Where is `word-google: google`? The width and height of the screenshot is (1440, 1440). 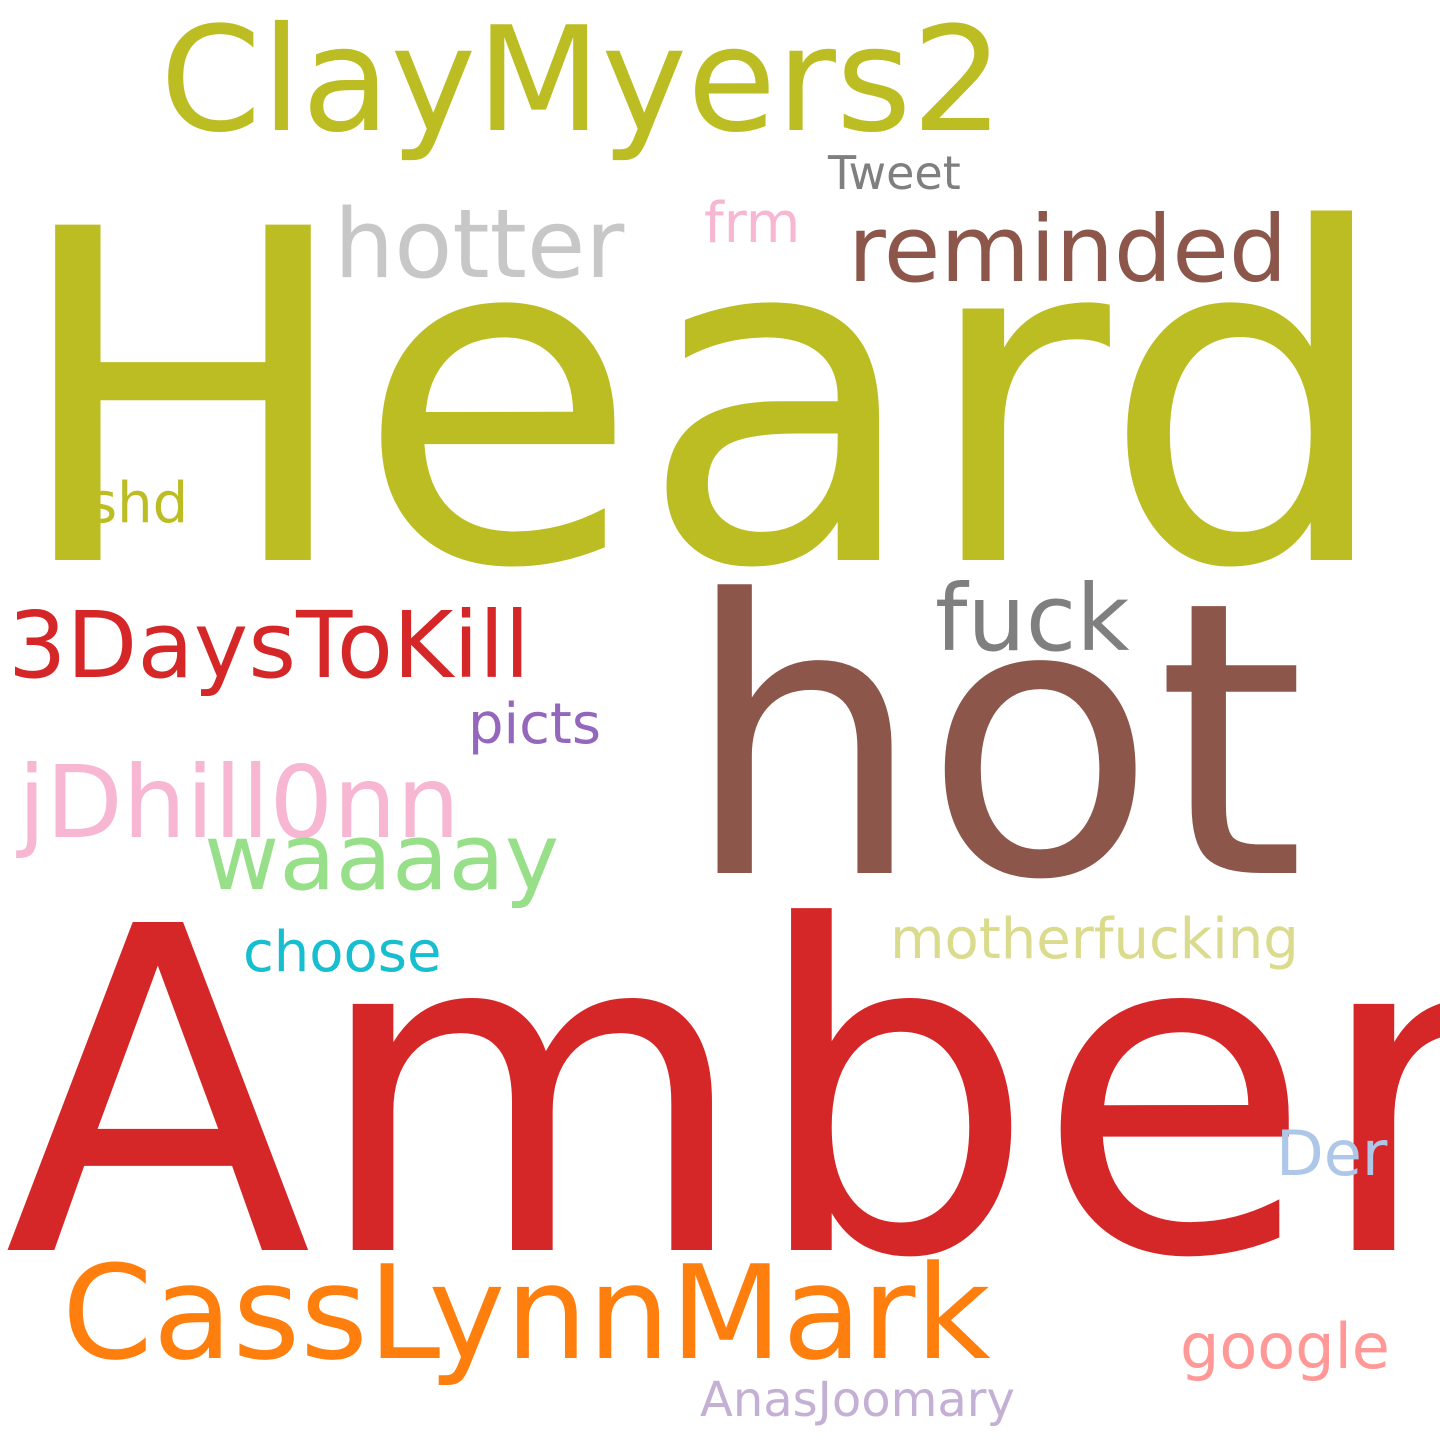
word-google: google is located at coordinates (1285, 1346).